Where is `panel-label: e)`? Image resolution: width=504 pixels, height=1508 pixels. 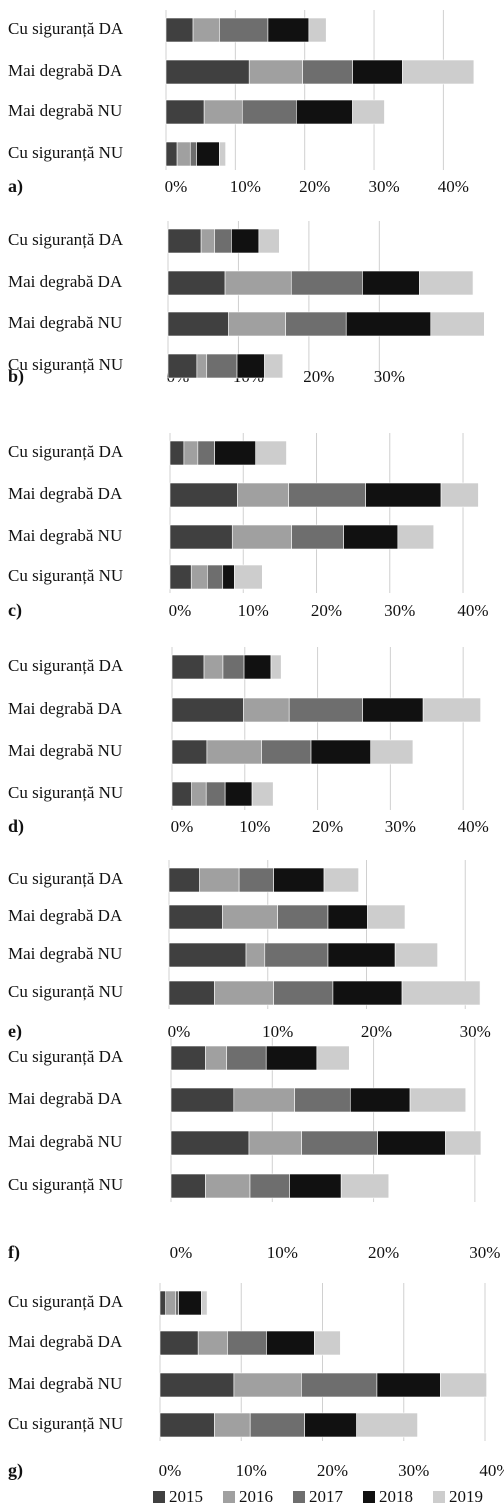
panel-label: e) is located at coordinates (15, 1031).